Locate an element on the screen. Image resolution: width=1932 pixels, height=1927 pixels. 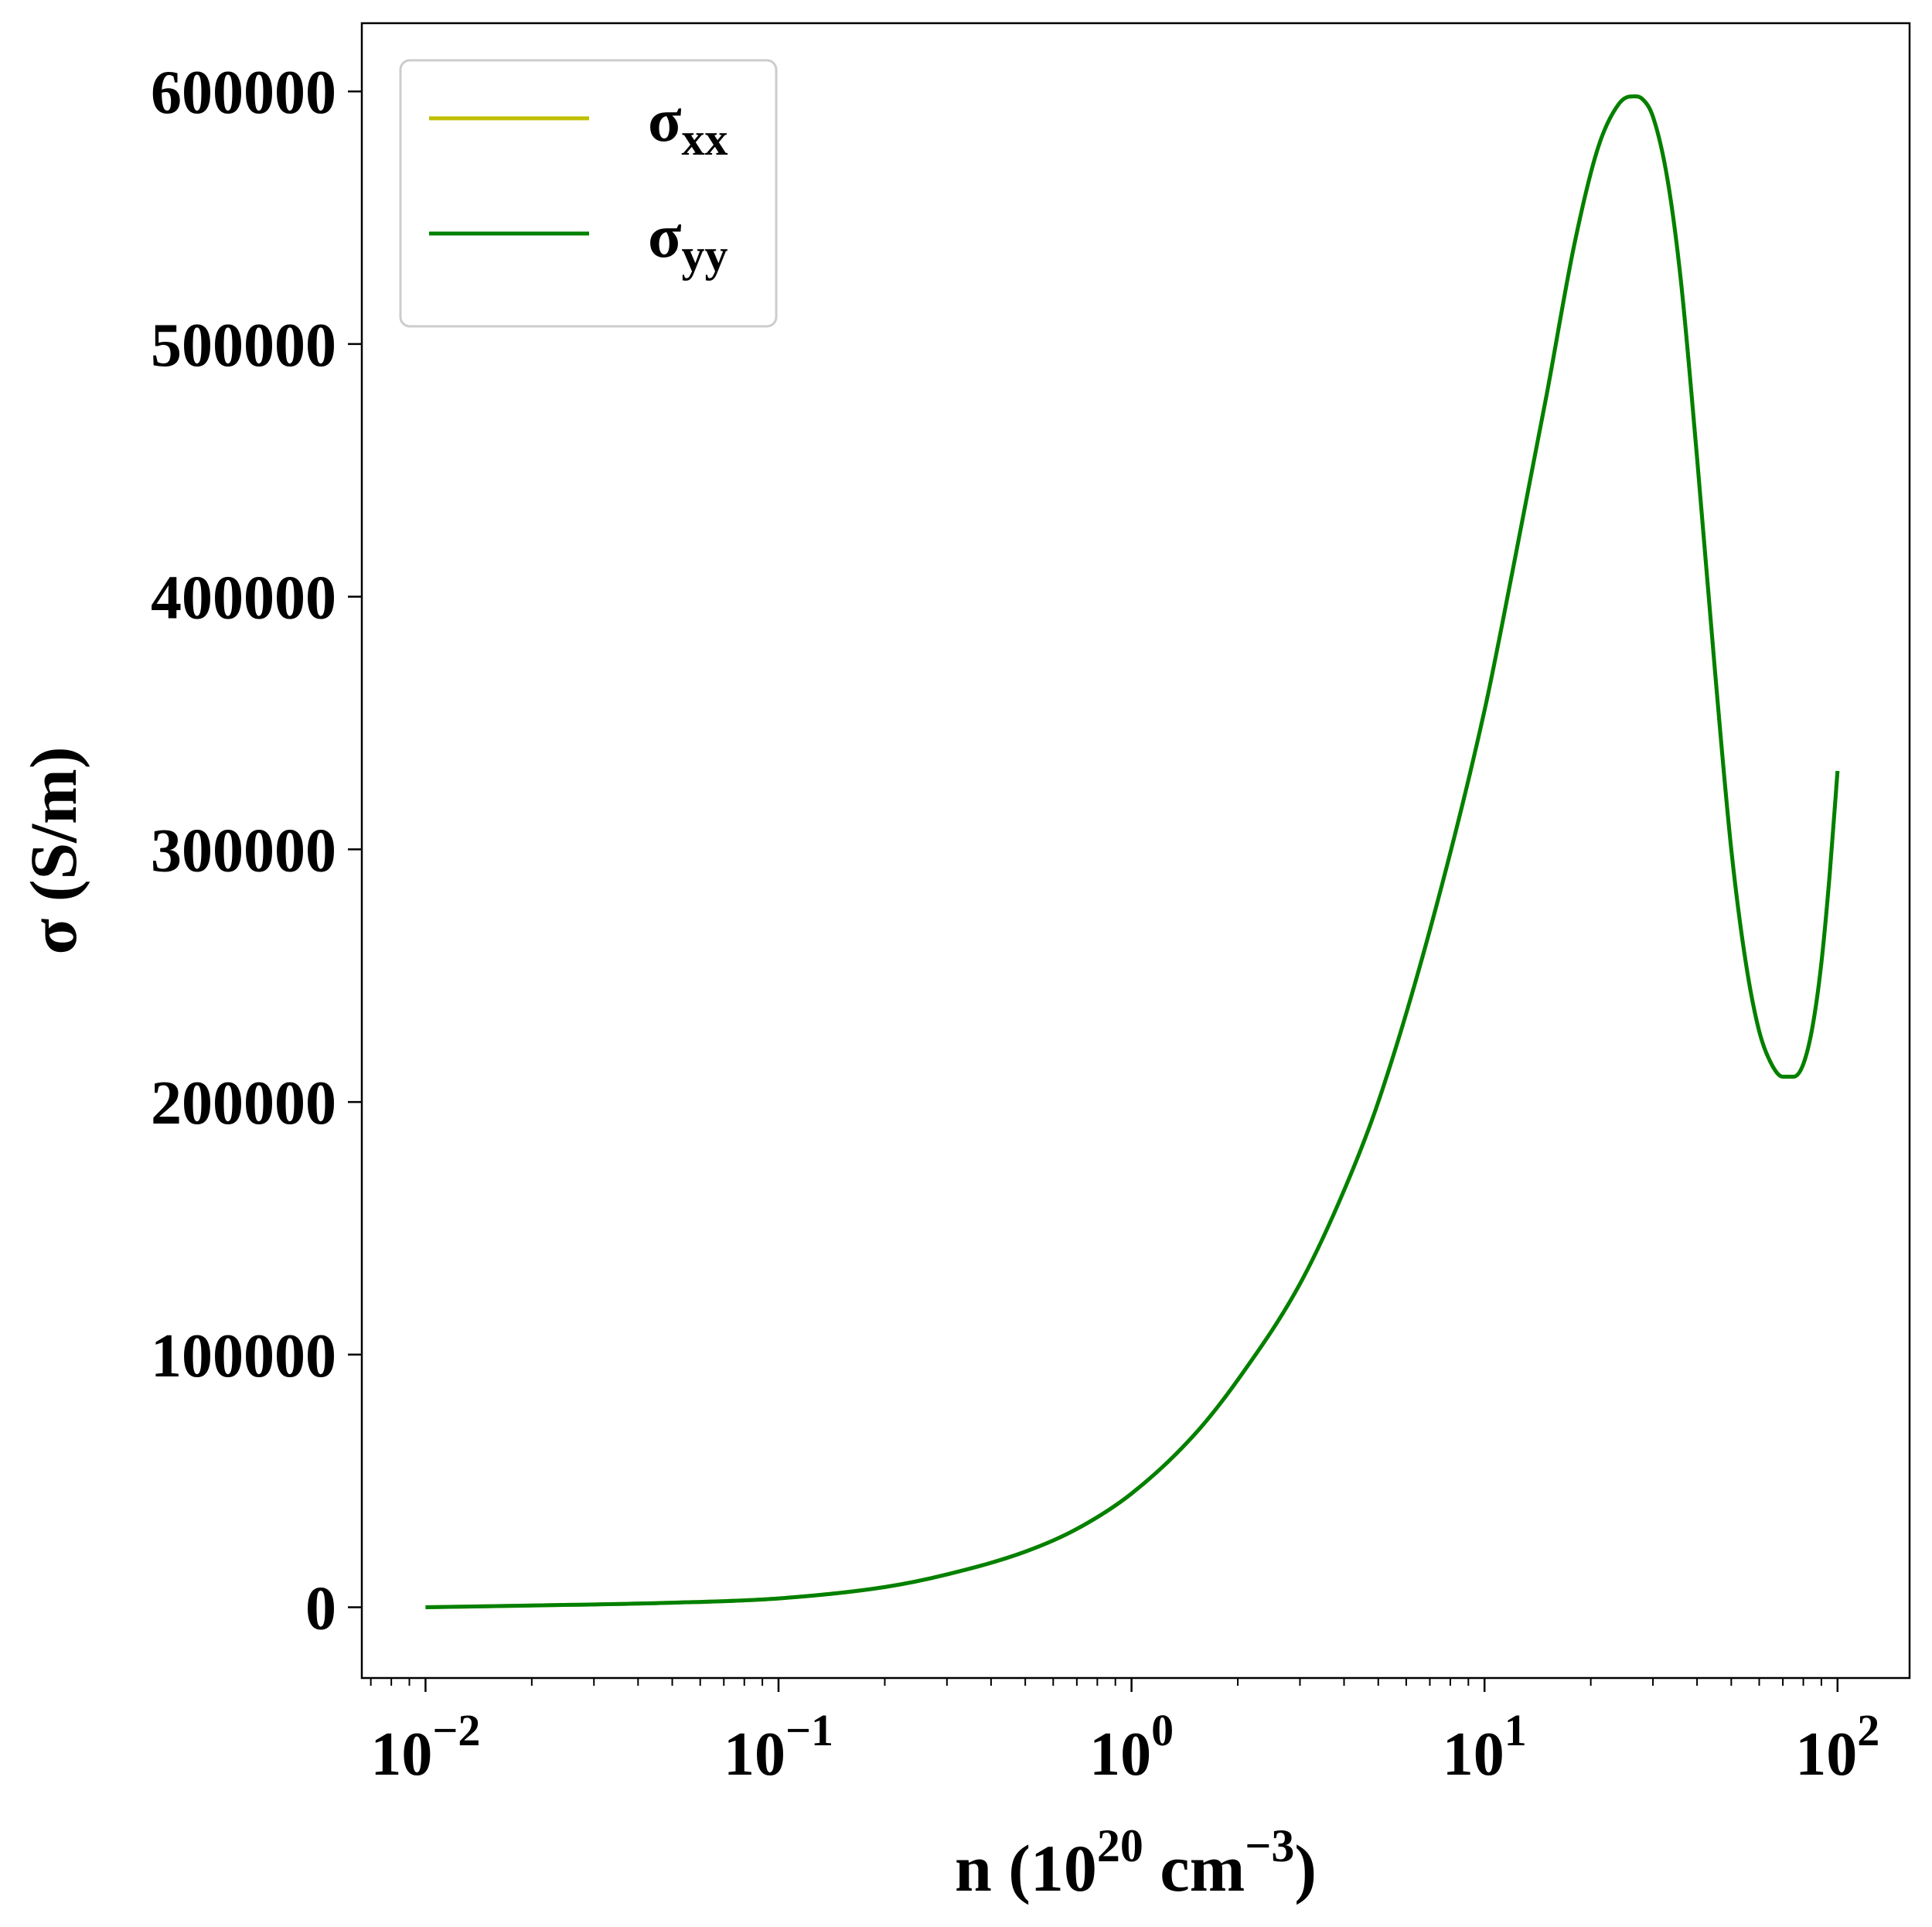
x-tick-label: 10⁰ is located at coordinates (1131, 1747).